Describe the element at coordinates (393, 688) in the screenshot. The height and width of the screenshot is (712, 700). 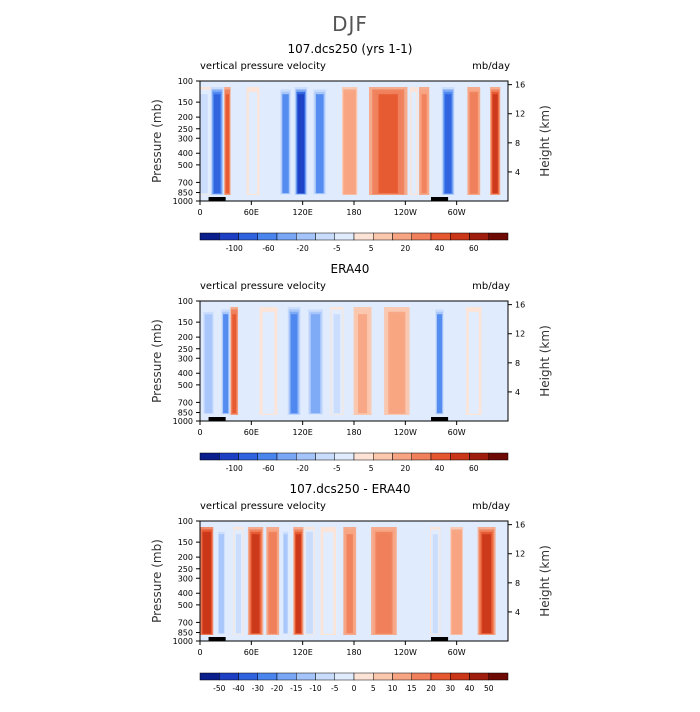
I see `colorbar-label: 10` at that location.